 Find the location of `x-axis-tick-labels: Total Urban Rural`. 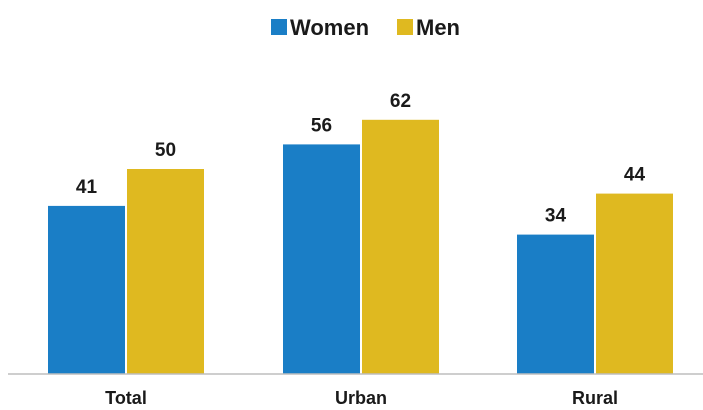

x-axis-tick-labels: Total Urban Rural is located at coordinates (361, 398).